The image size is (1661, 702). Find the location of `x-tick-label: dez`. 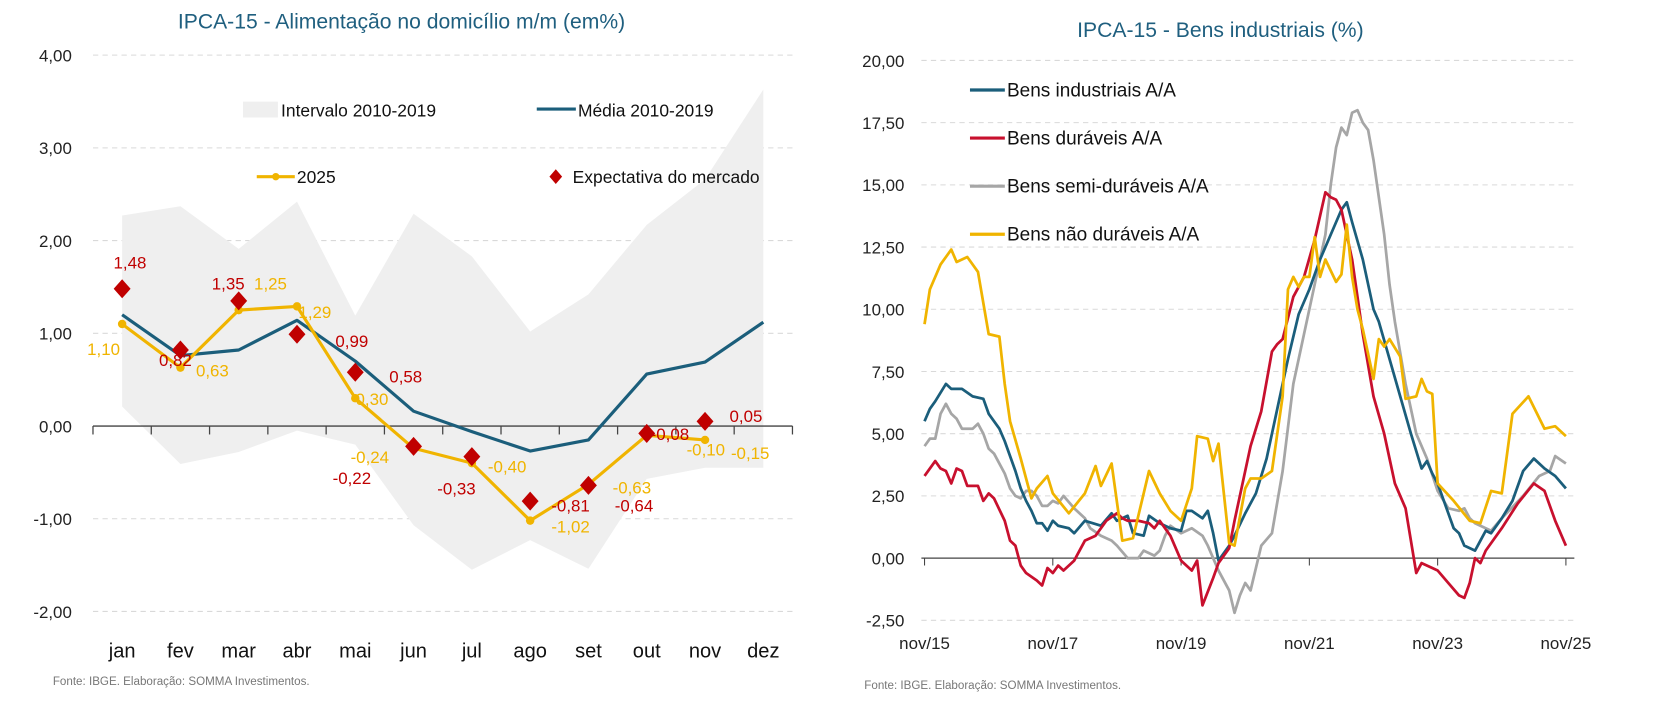

x-tick-label: dez is located at coordinates (763, 651).